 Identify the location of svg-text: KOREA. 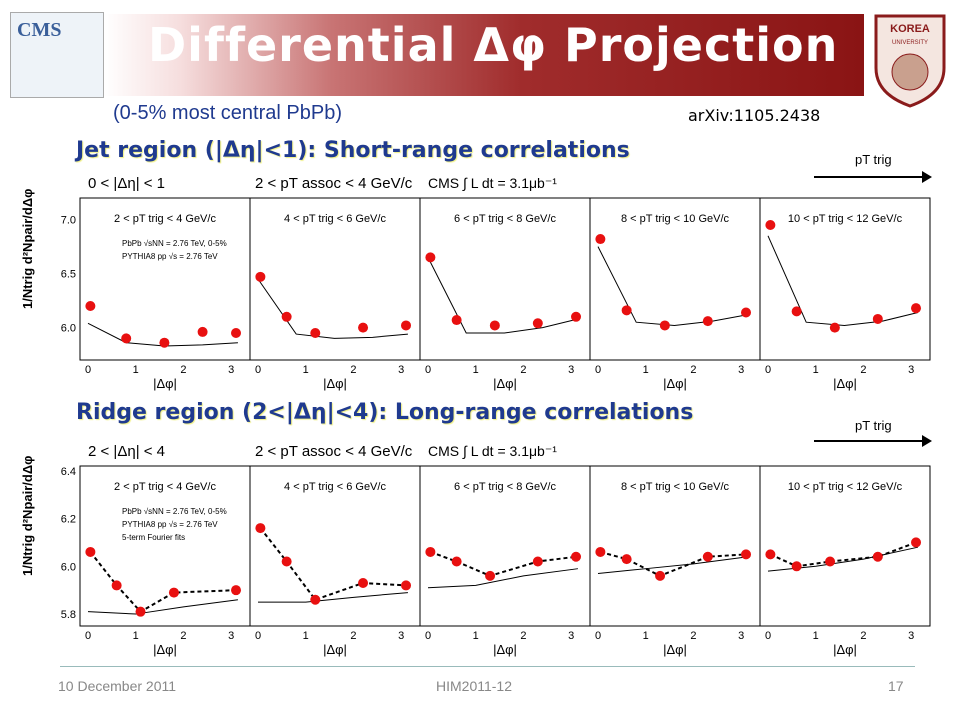
(910, 29).